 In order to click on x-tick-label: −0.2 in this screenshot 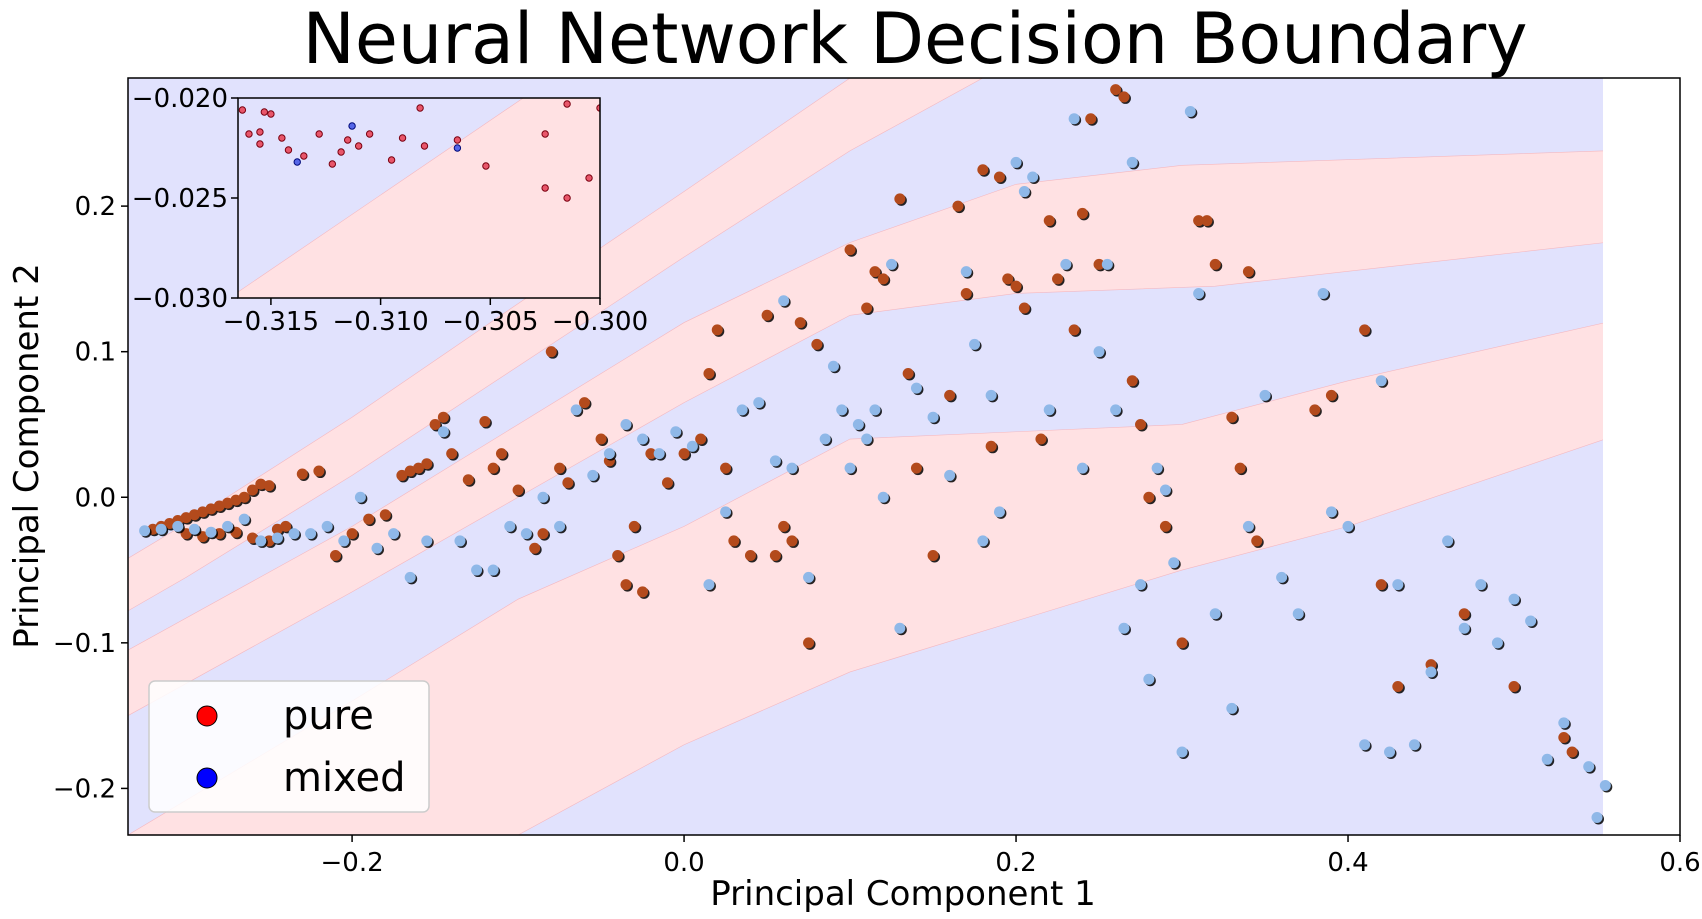, I will do `click(352, 863)`.